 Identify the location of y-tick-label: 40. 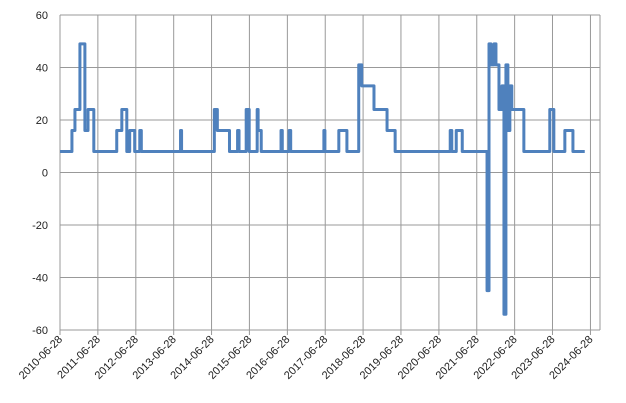
(42, 69).